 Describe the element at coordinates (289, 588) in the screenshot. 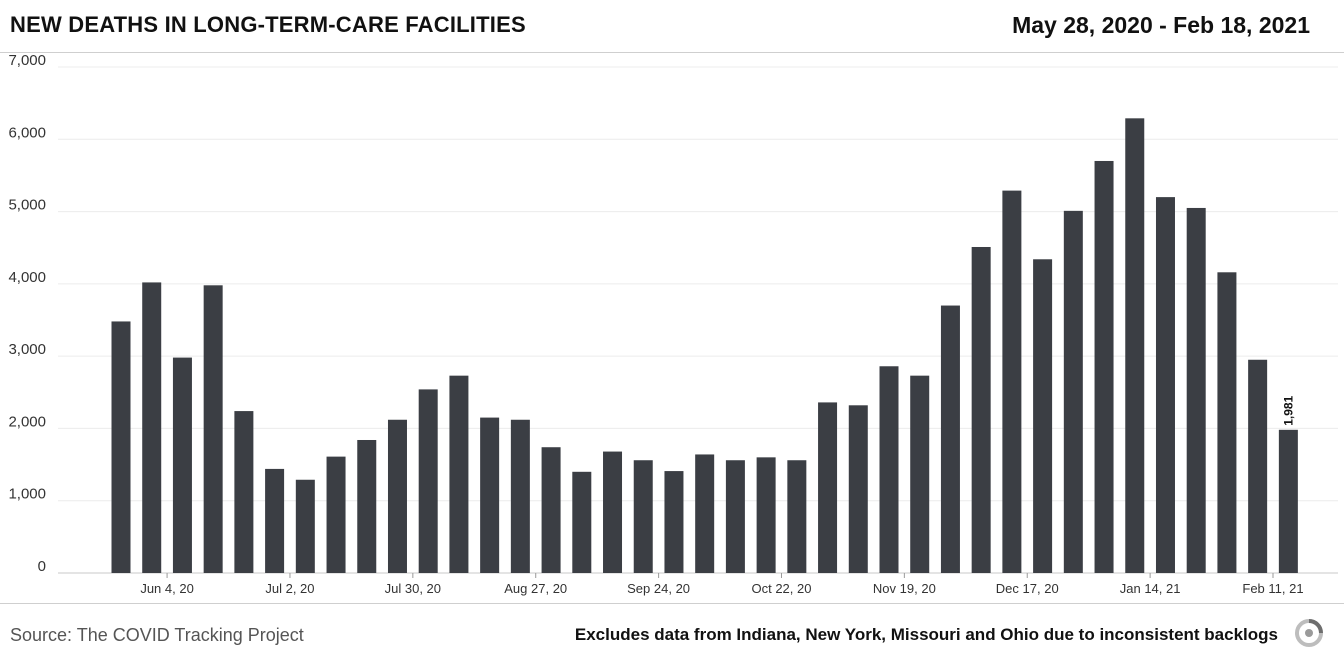

I see `x-tick-label: Jul 2, 20` at that location.